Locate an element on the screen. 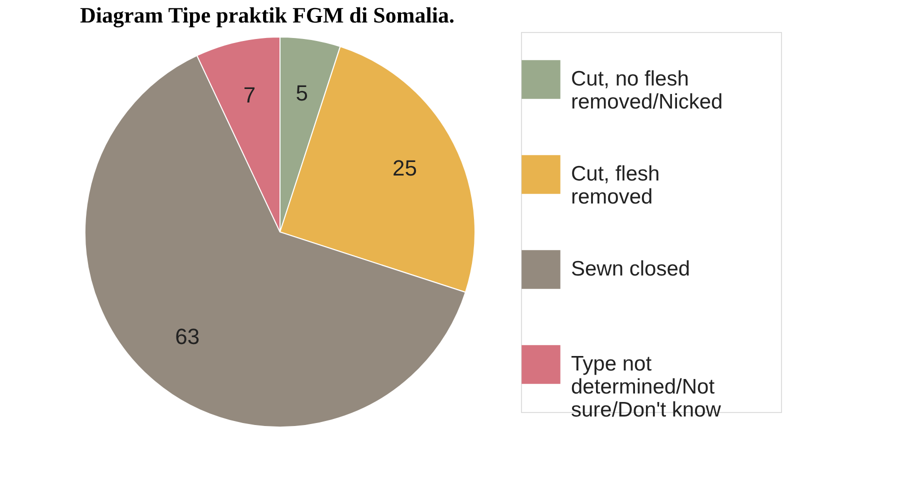 Image resolution: width=905 pixels, height=495 pixels. data-label: 63 is located at coordinates (187, 337).